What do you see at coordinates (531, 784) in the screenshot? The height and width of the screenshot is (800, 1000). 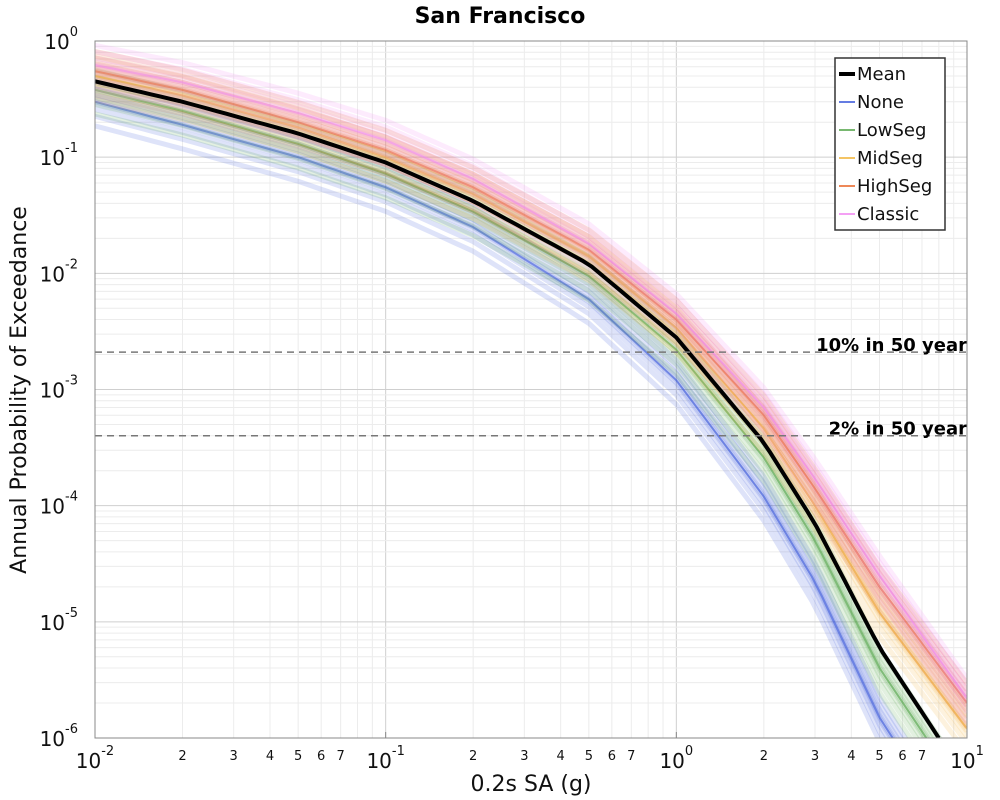 I see `x-axis-label: 0.2s SA (g)` at bounding box center [531, 784].